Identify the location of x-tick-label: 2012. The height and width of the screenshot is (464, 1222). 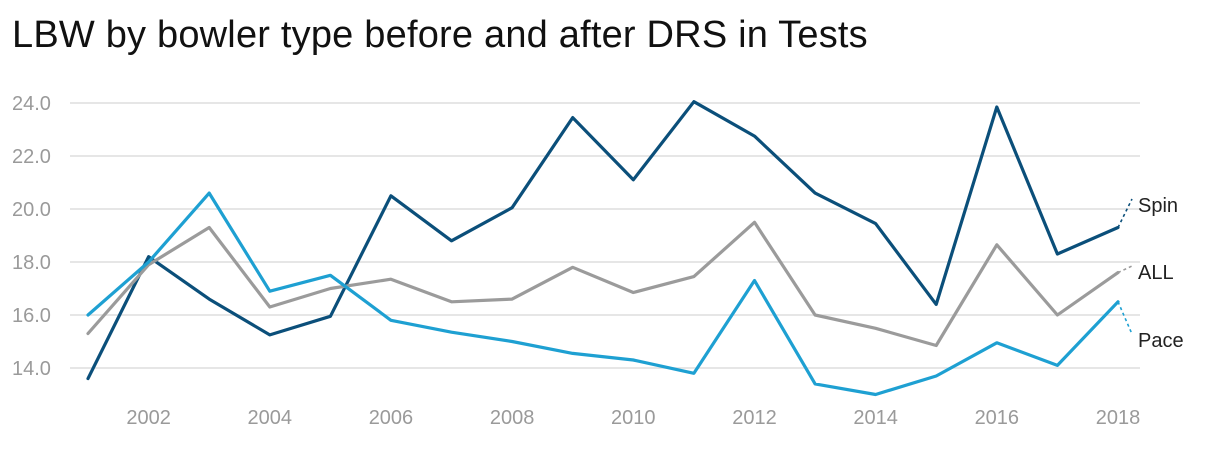
(754, 418).